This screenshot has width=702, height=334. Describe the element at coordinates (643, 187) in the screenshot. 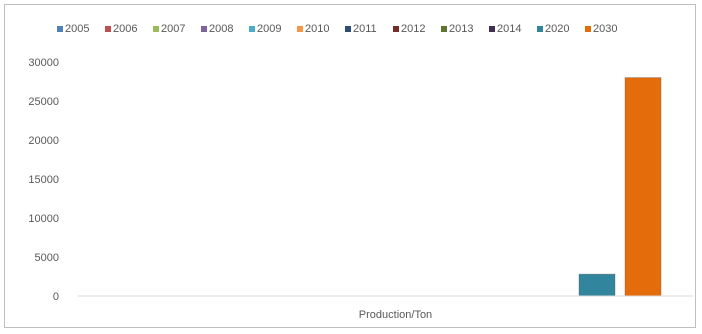

I see `bar-2030` at that location.